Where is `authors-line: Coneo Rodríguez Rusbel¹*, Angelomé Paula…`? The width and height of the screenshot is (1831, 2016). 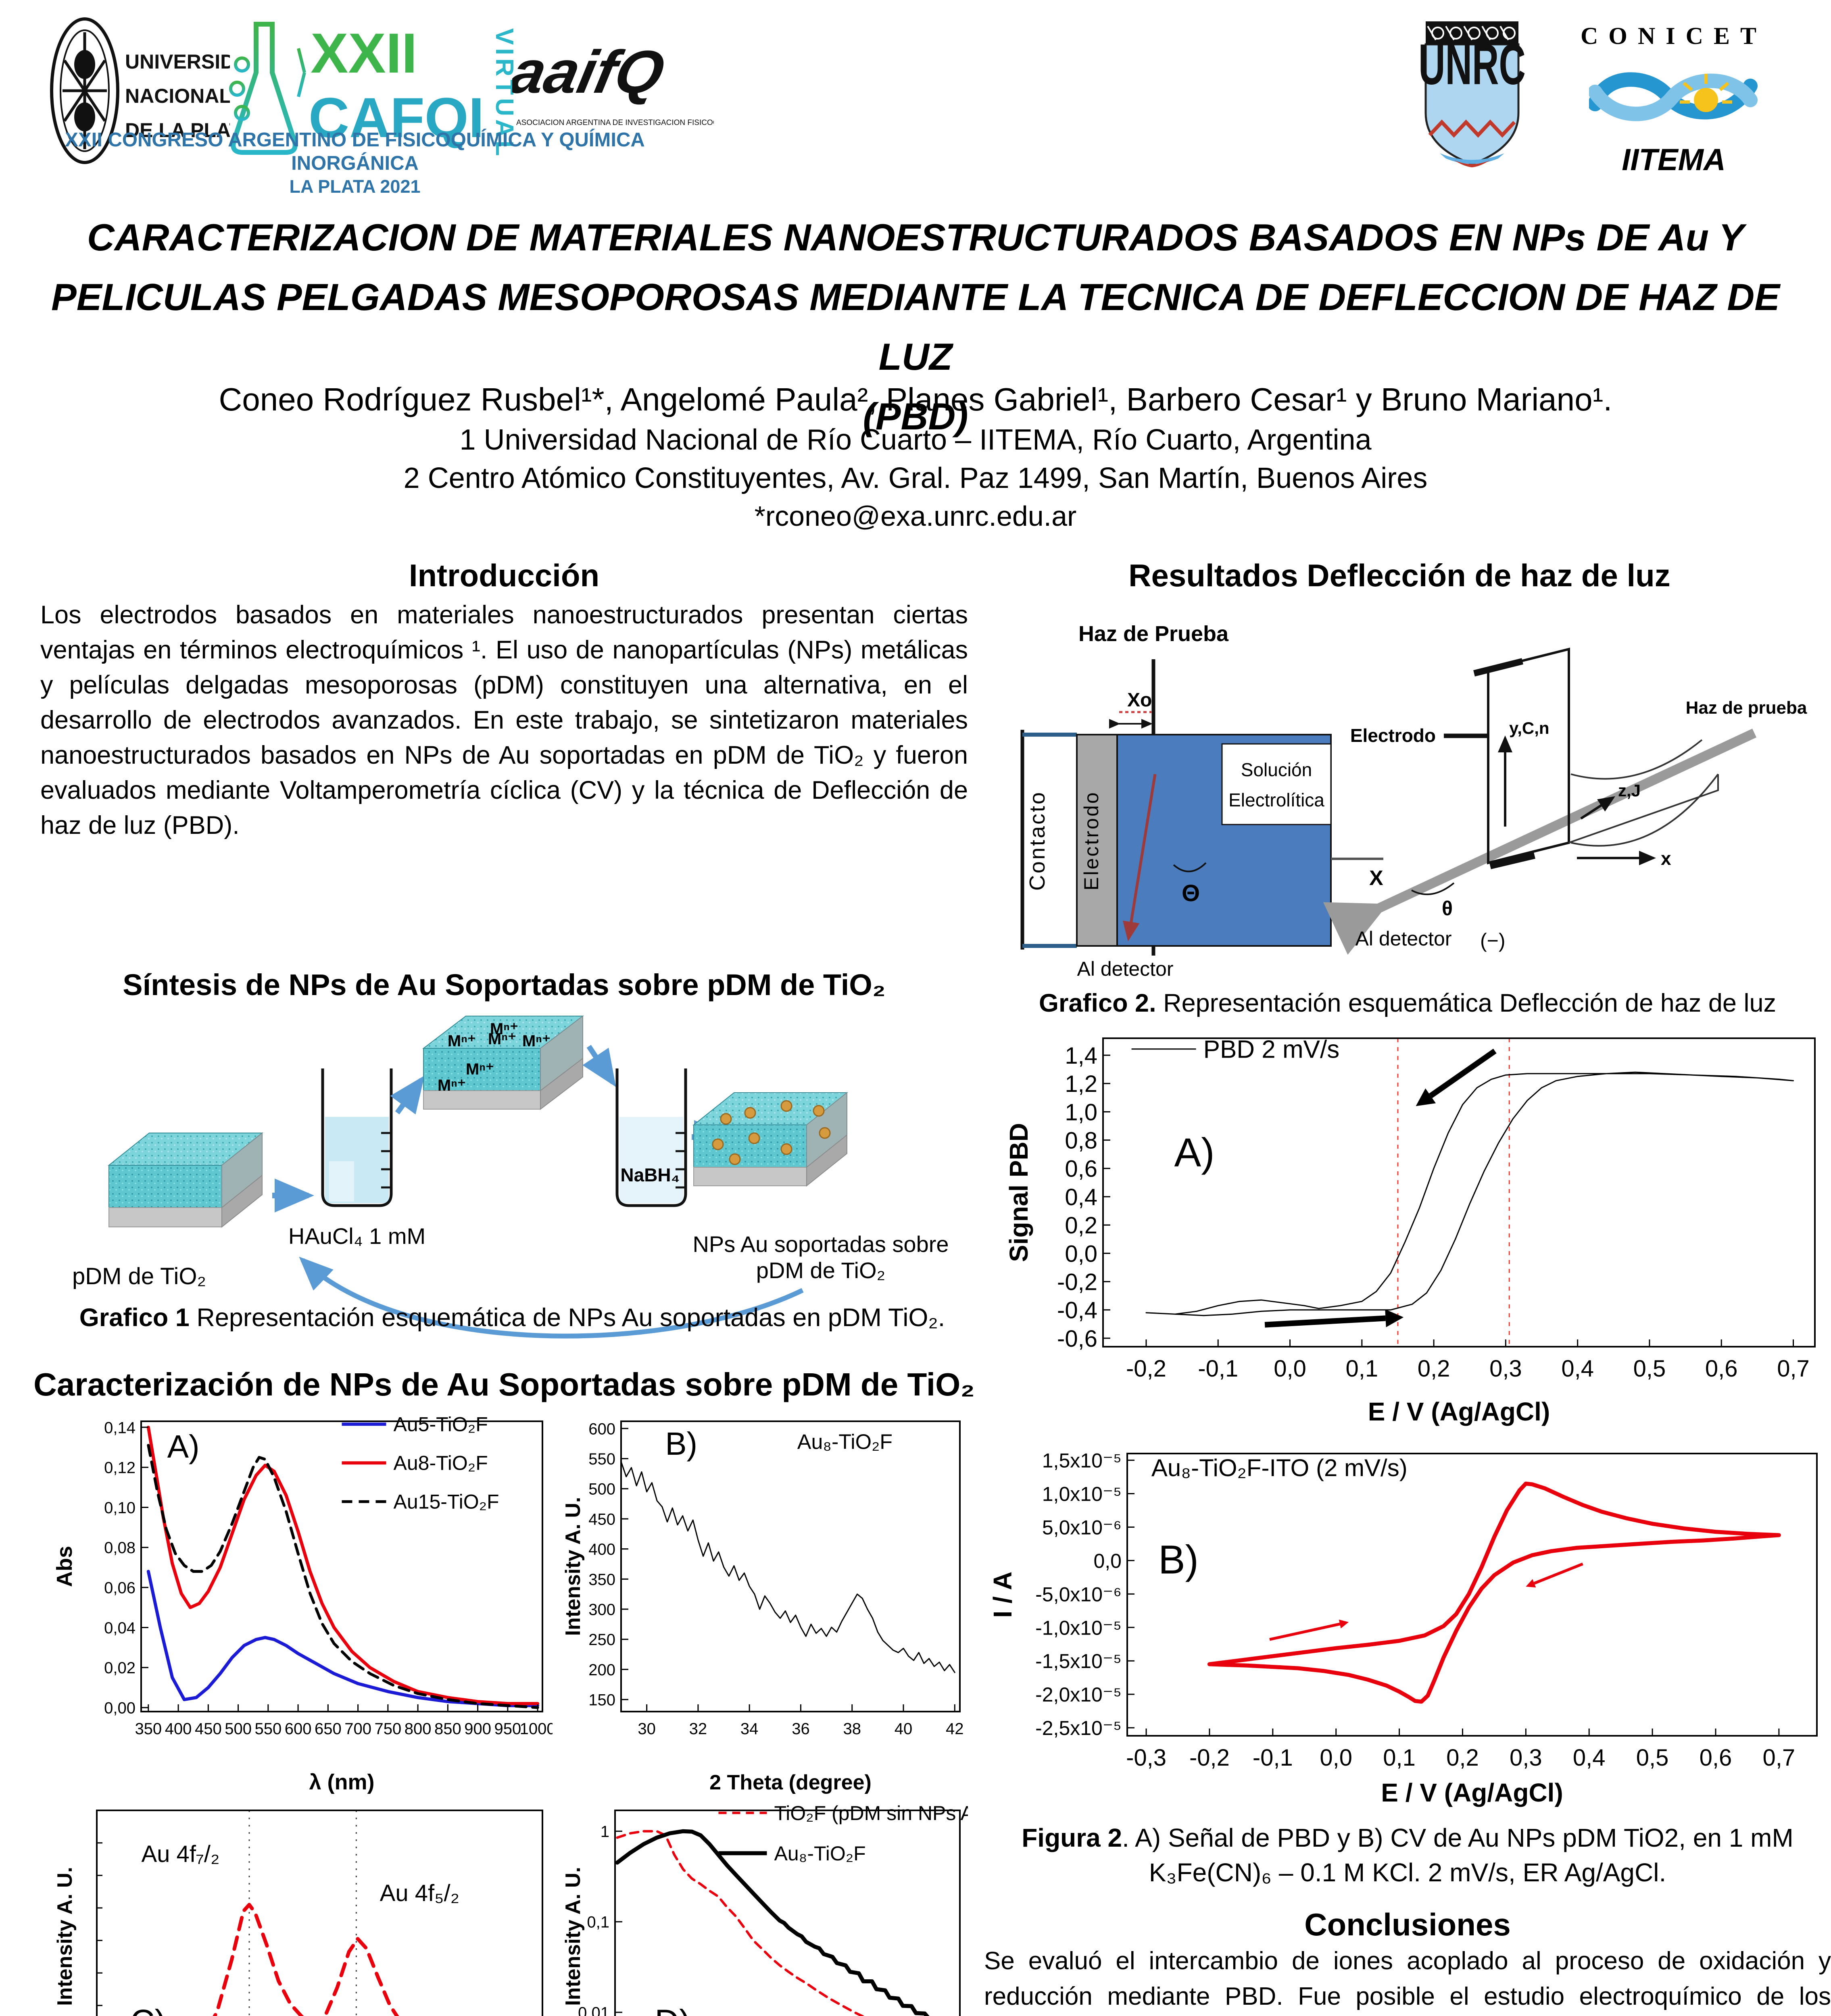
authors-line: Coneo Rodríguez Rusbel¹*, Angelomé Paula… is located at coordinates (915, 399).